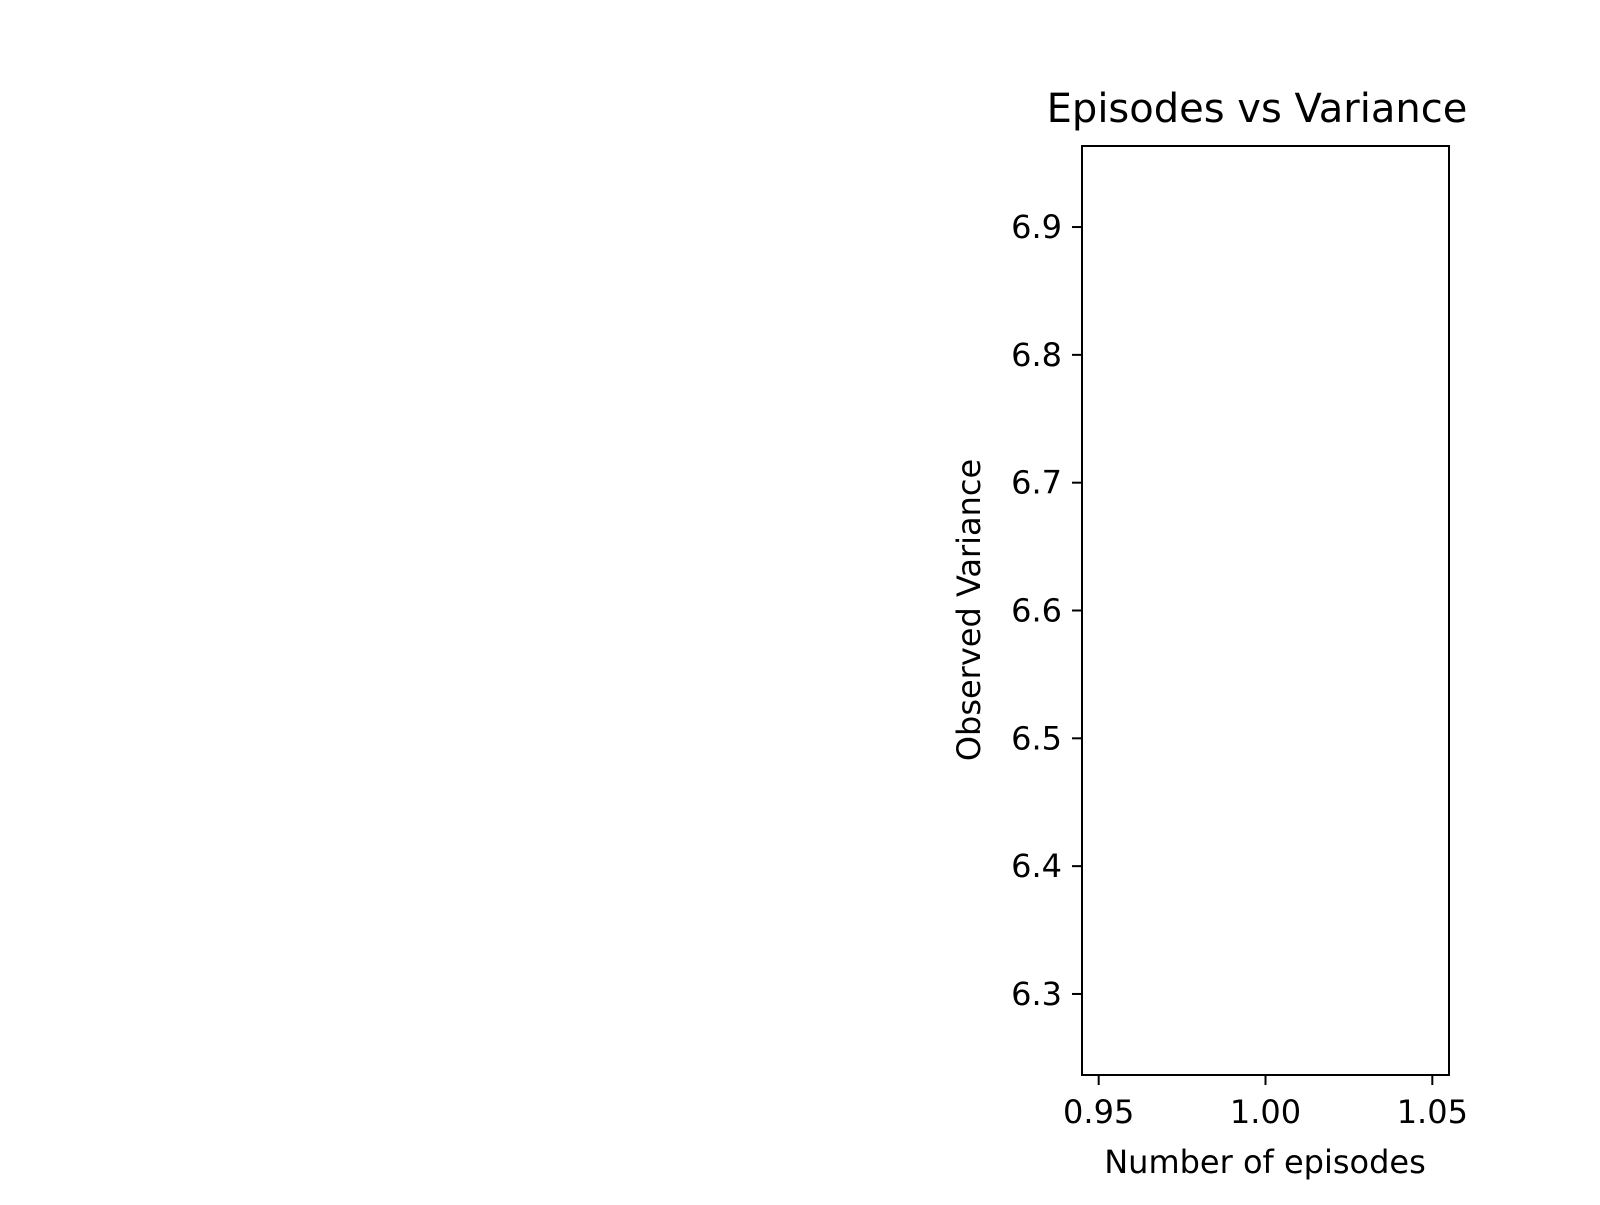  I want to click on x-tick-label: 0.95, so click(1098, 1112).